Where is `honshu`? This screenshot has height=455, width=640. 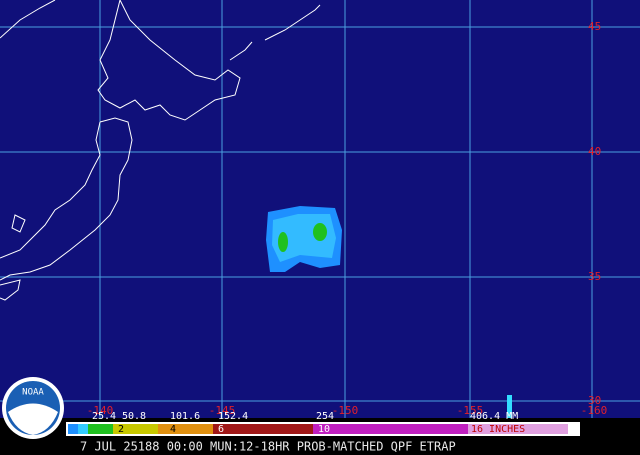
honshu is located at coordinates (66, 199).